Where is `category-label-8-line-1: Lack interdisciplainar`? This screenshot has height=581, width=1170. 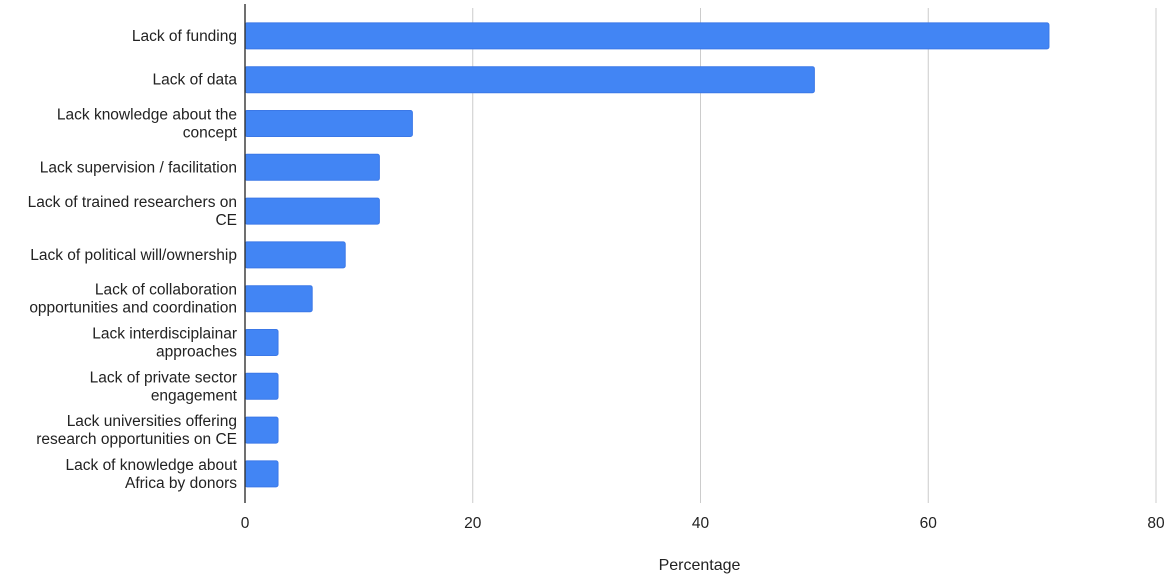 category-label-8-line-1: Lack interdisciplainar is located at coordinates (164, 334).